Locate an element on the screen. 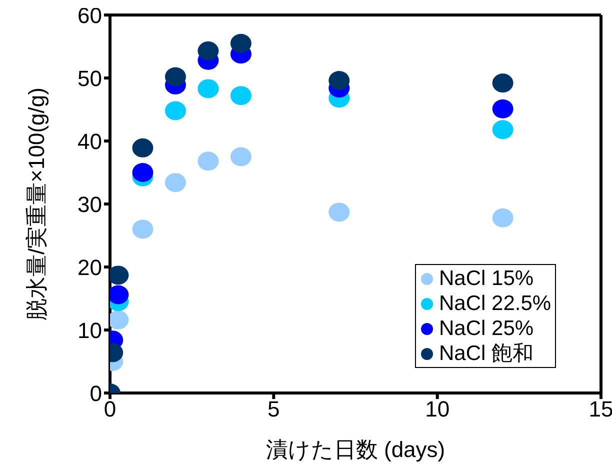 The height and width of the screenshot is (470, 612). legend-label: NaCl 25% is located at coordinates (486, 328).